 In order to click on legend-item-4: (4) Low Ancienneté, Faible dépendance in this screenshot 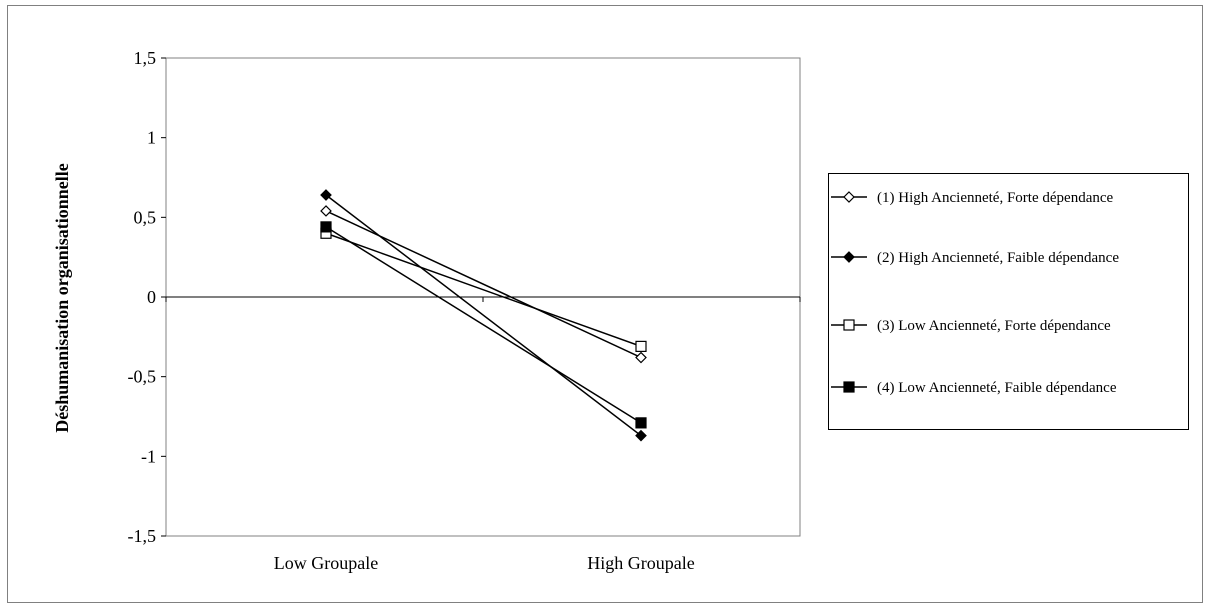, I will do `click(1007, 388)`.